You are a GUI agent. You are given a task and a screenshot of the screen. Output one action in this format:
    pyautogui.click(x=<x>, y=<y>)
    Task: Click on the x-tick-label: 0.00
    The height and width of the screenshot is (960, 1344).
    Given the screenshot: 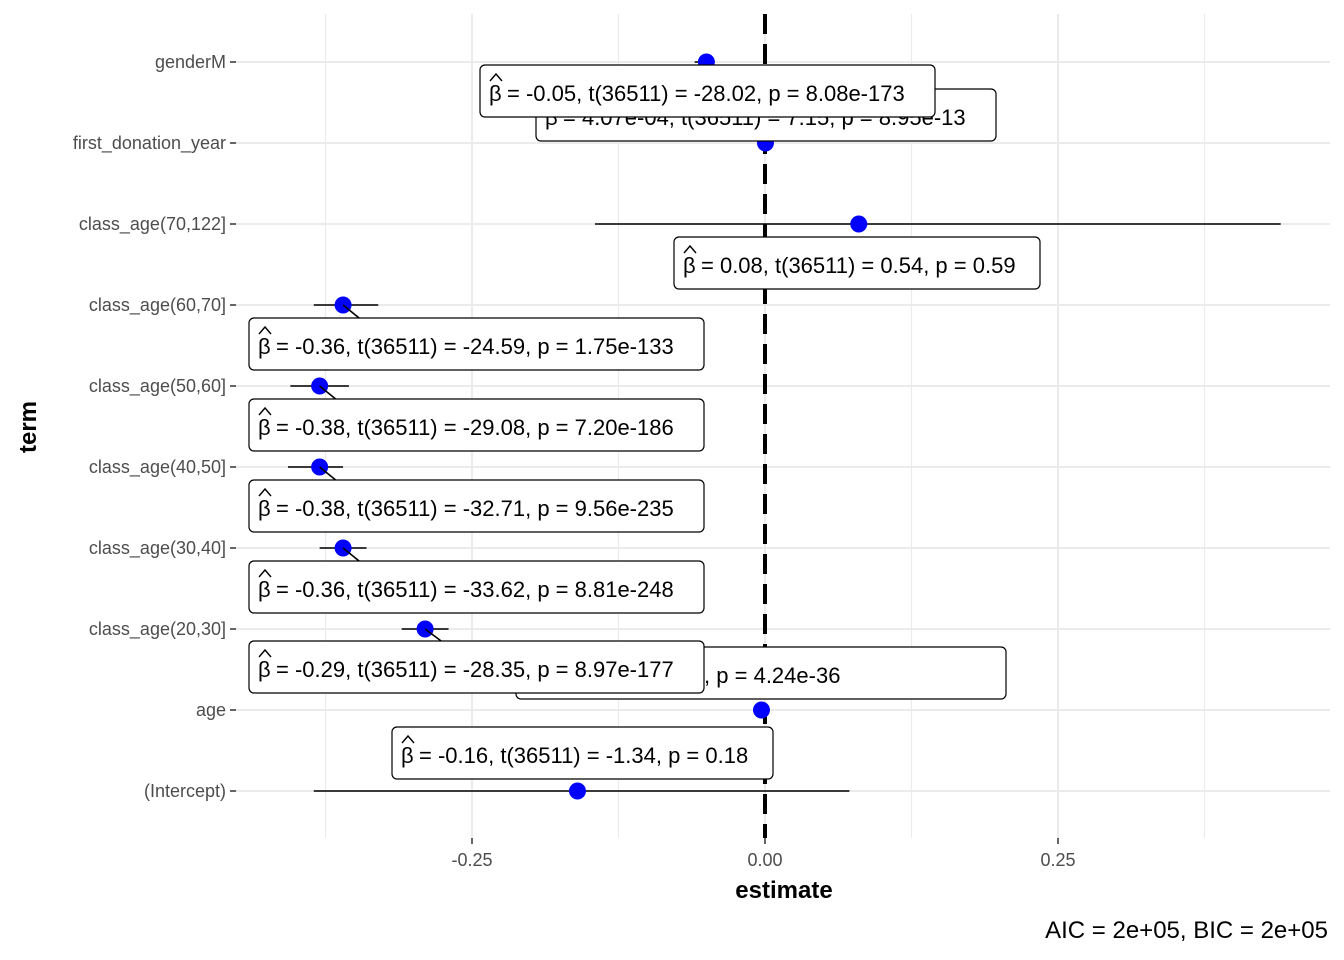 What is the action you would take?
    pyautogui.click(x=764, y=860)
    